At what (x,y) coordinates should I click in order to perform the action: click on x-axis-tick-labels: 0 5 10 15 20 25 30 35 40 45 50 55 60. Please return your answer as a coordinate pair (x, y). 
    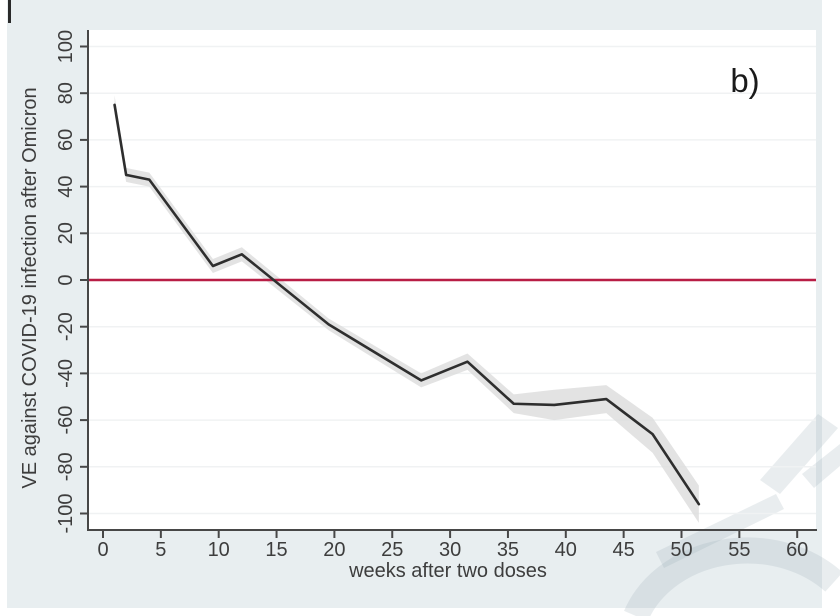
    Looking at the image, I should click on (452, 550).